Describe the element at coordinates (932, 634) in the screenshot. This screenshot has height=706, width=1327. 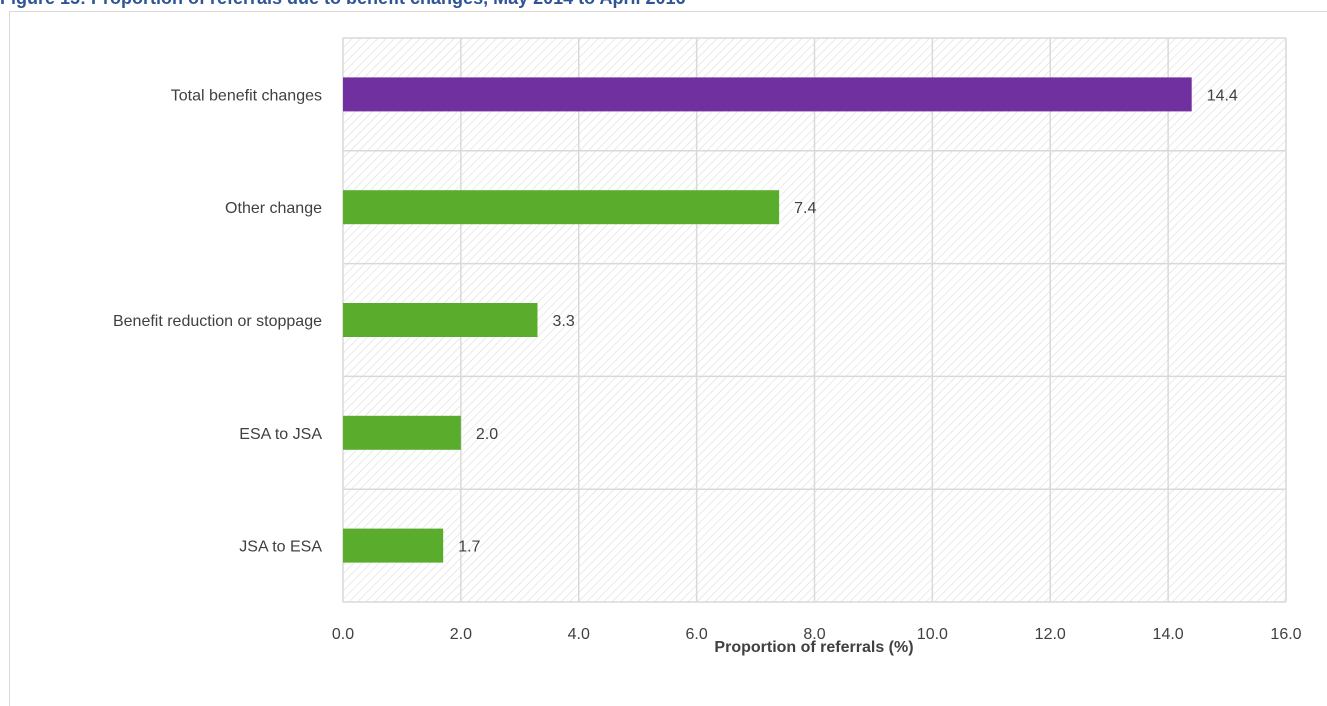
I see `x-tick-label: 10.0` at that location.